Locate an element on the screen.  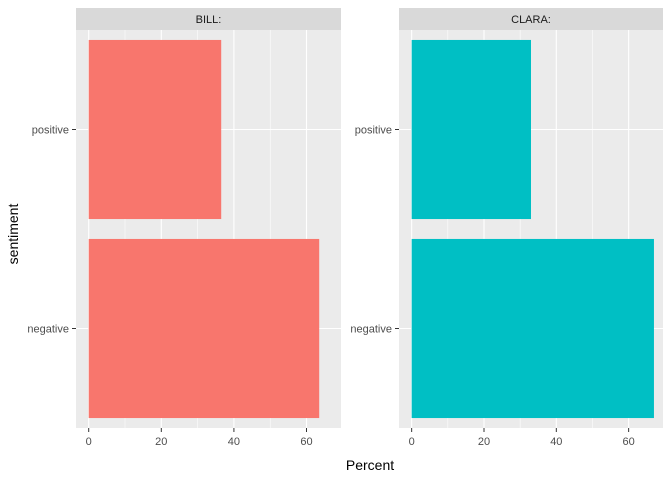
bar-clara-positive is located at coordinates (471, 129).